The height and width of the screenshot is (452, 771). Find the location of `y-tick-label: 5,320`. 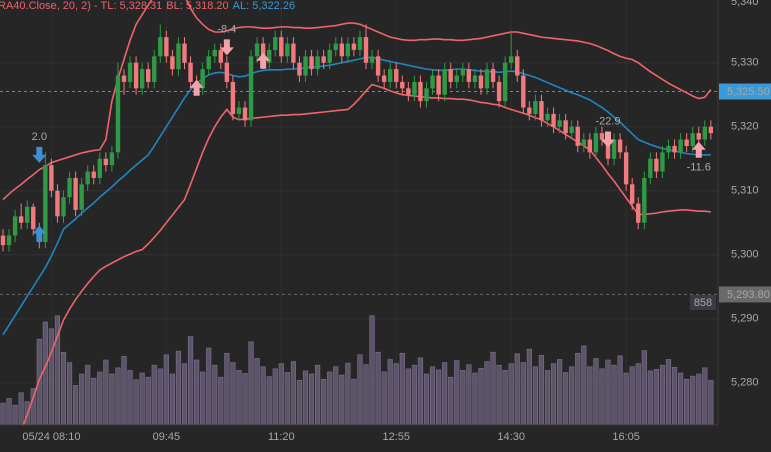

y-tick-label: 5,320 is located at coordinates (745, 127).